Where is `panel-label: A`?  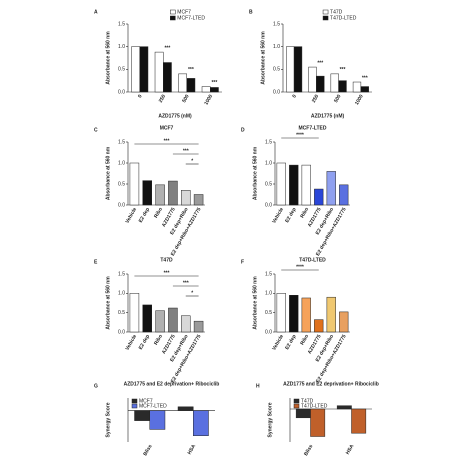 panel-label: A is located at coordinates (96, 12).